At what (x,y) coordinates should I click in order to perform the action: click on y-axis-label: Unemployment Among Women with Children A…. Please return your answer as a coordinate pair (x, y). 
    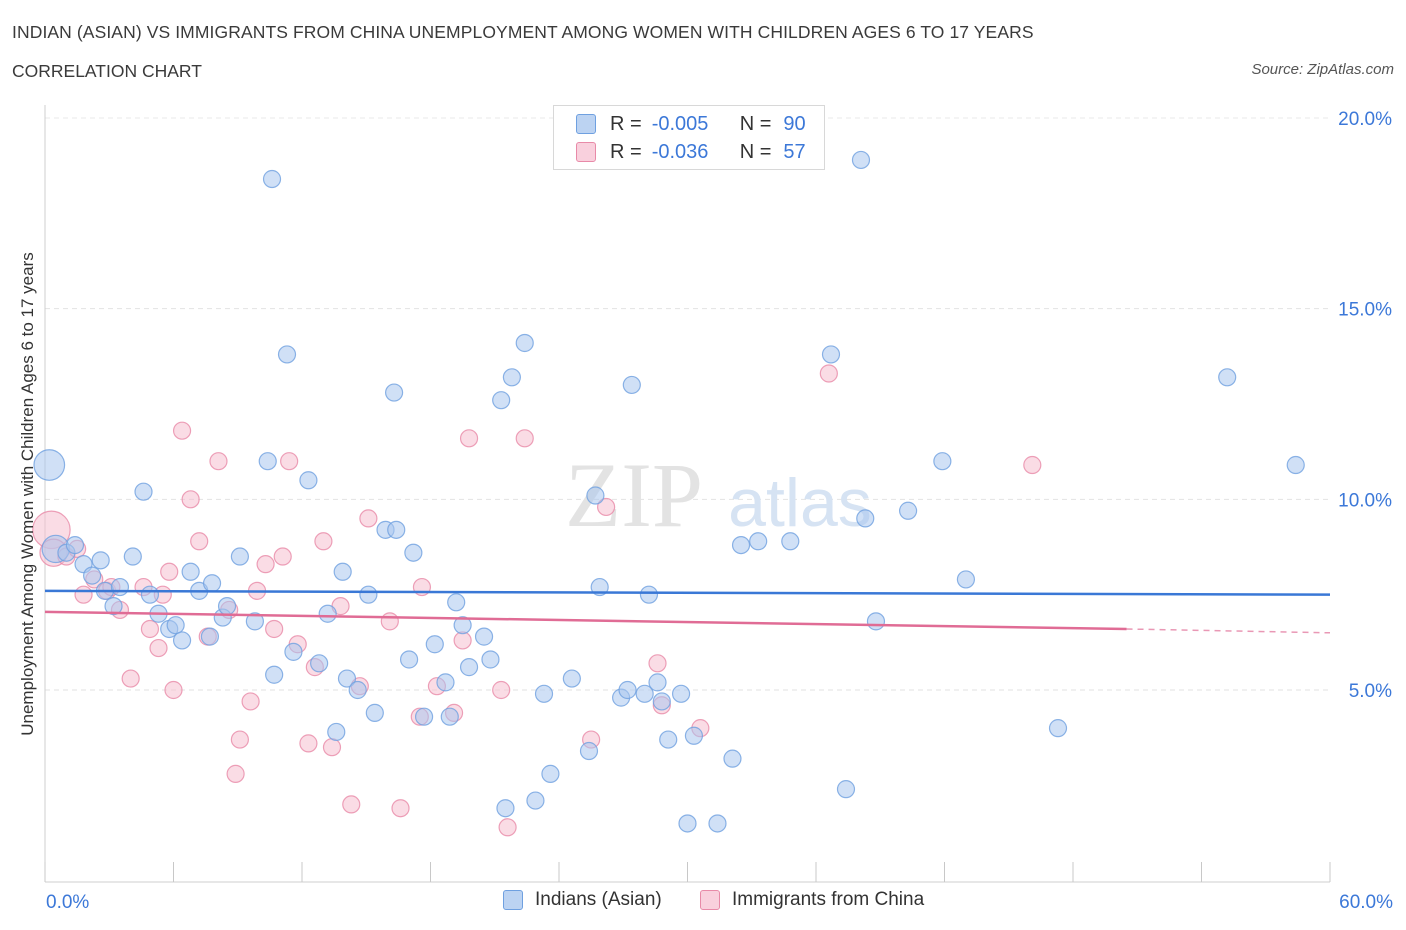
    Looking at the image, I should click on (27, 494).